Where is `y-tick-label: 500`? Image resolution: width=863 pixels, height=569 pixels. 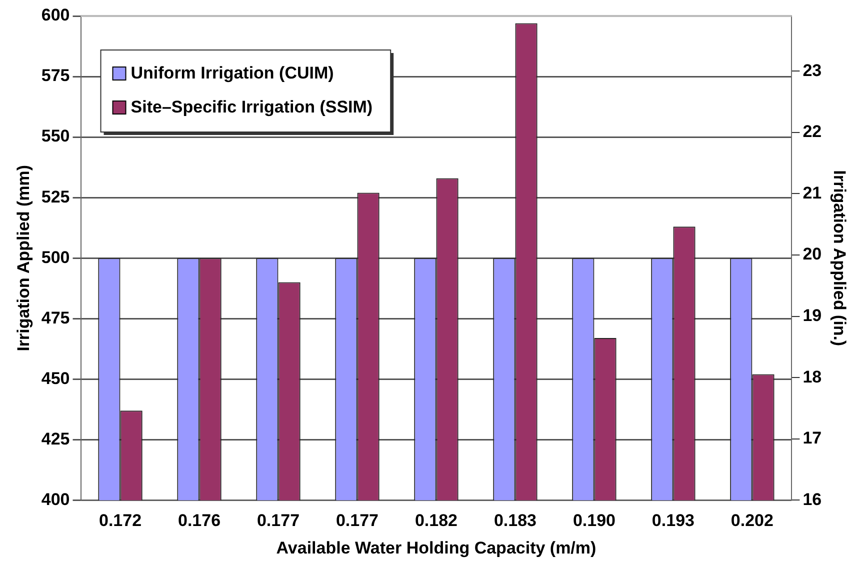 y-tick-label: 500 is located at coordinates (55, 257).